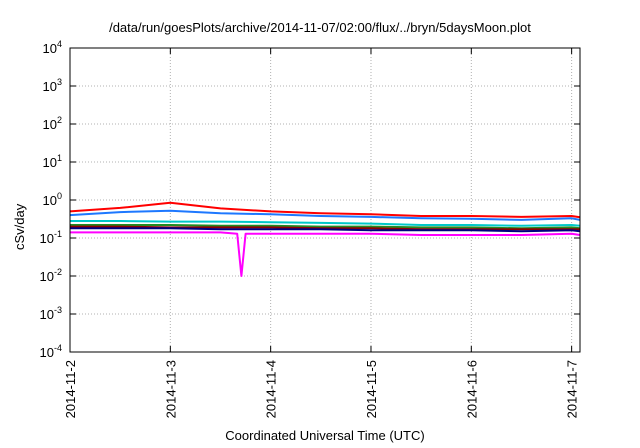  What do you see at coordinates (271, 389) in the screenshot?
I see `x-tick-label: 2014-11-4` at bounding box center [271, 389].